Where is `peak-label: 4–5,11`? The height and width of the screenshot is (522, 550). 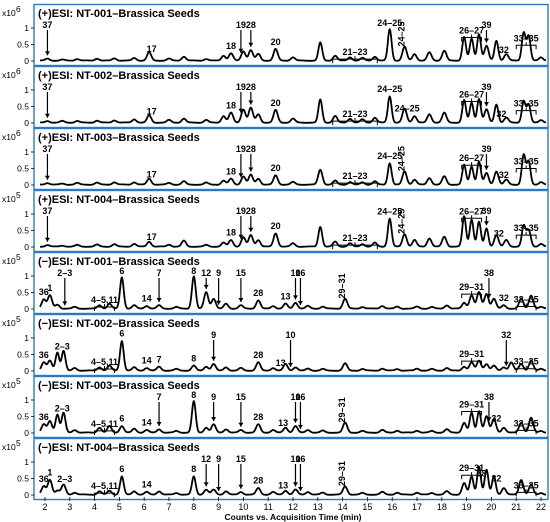
peak-label: 4–5,11 is located at coordinates (104, 424).